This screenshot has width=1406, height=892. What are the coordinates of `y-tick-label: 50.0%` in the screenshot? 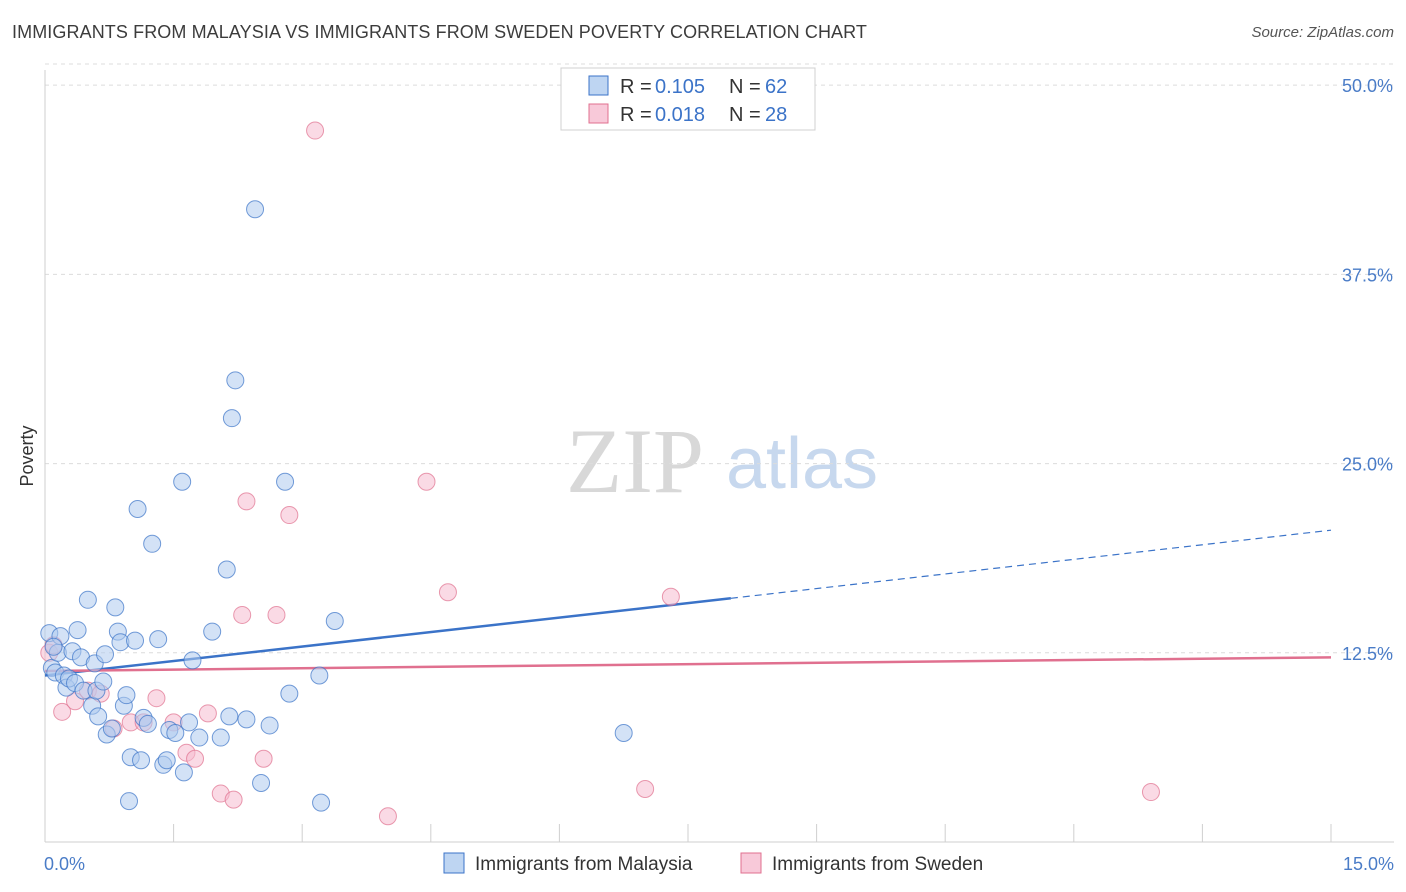 It's located at (1367, 86).